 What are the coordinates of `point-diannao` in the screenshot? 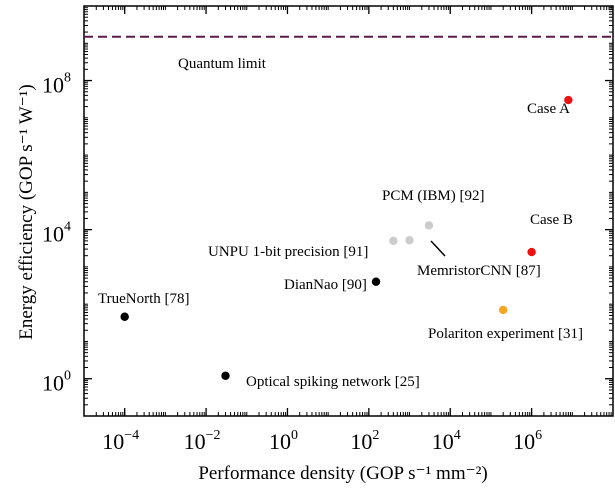 It's located at (376, 281).